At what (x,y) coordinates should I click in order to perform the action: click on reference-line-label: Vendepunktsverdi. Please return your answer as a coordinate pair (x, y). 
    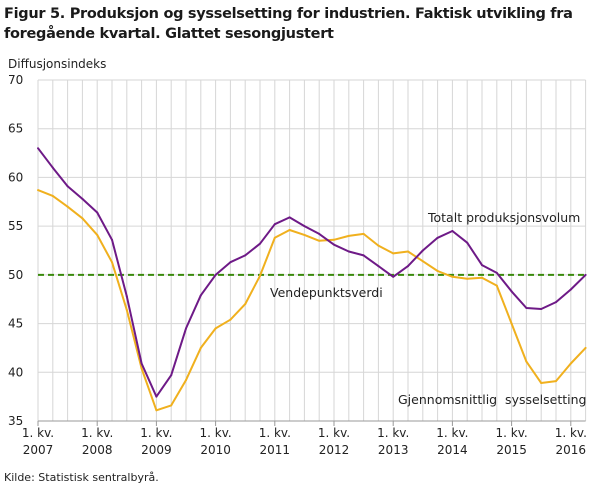
    Looking at the image, I should click on (326, 292).